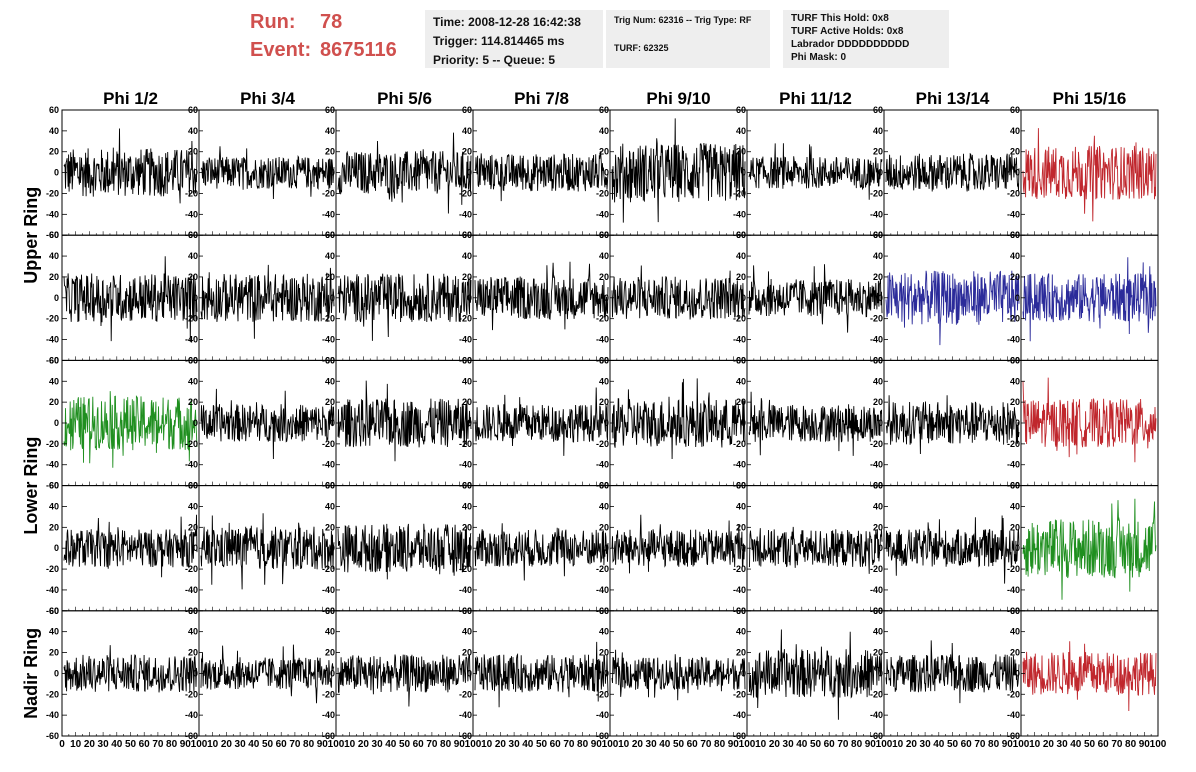 The image size is (1196, 772). What do you see at coordinates (641, 48) in the screenshot?
I see `turf-text: TURF: 62325` at bounding box center [641, 48].